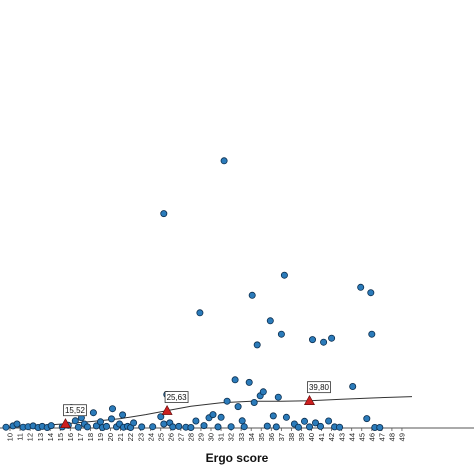  I want to click on x-tick-label: 32, so click(231, 437).